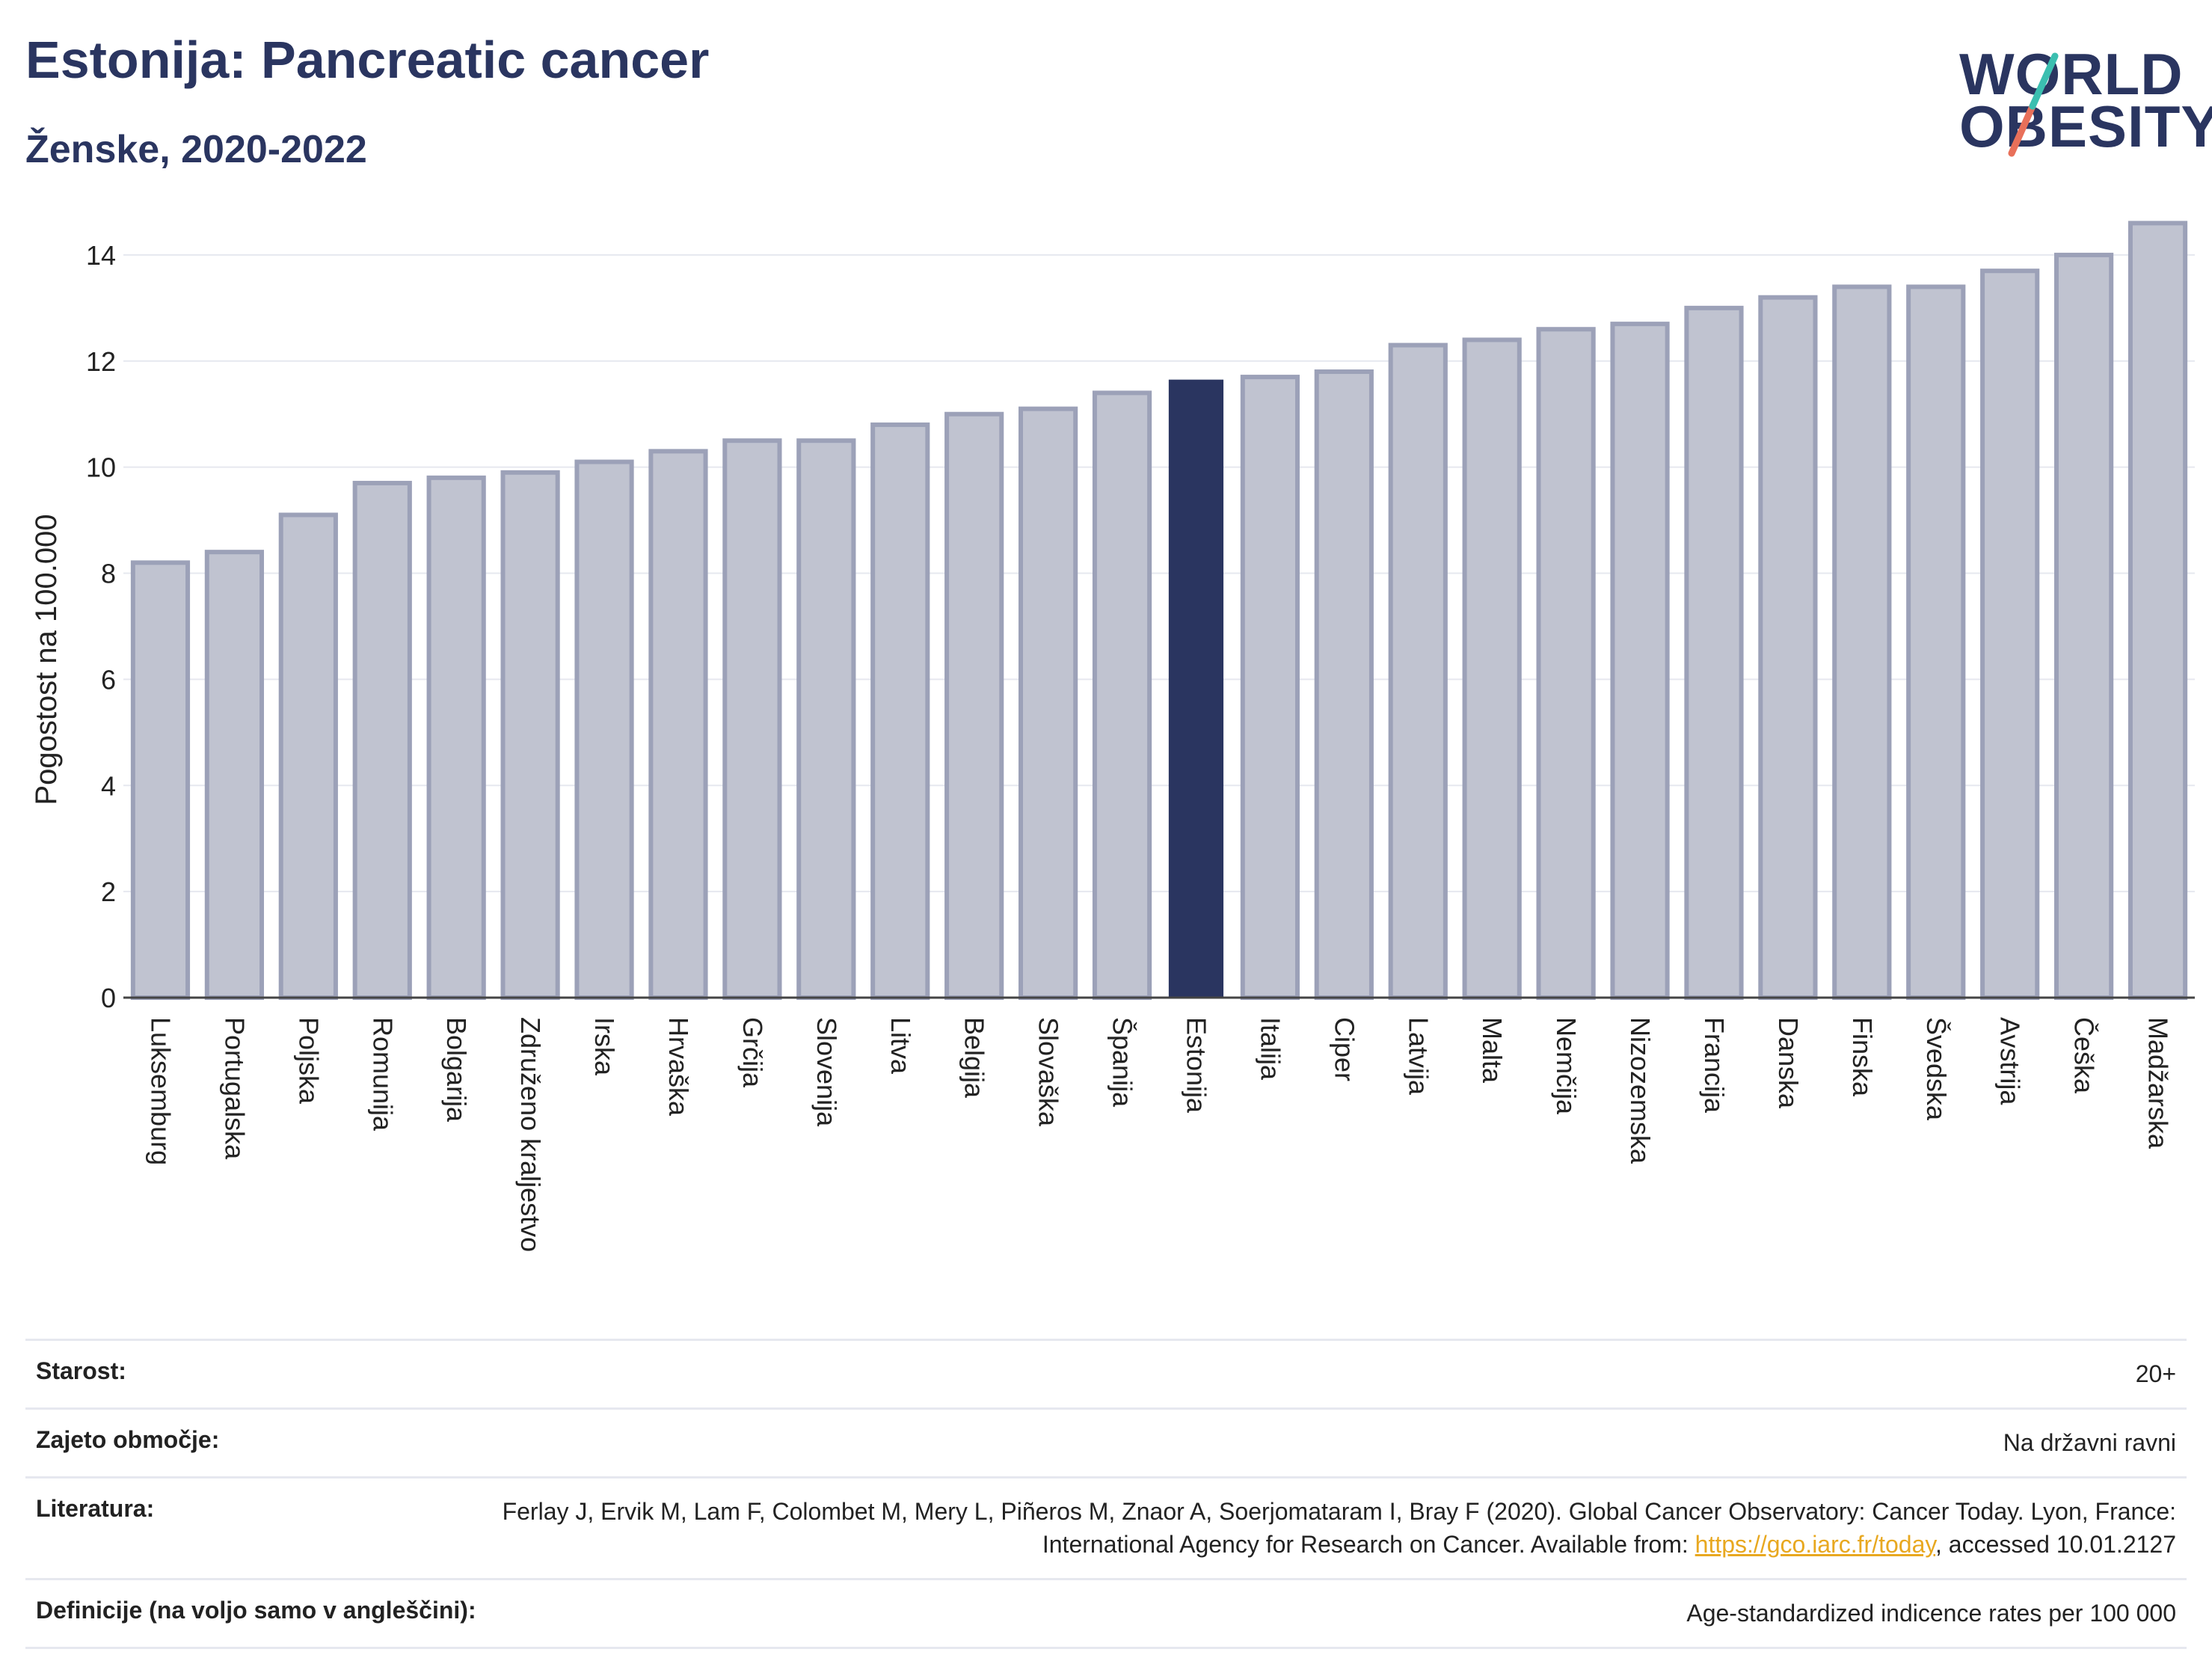 The height and width of the screenshot is (1655, 2212). Describe the element at coordinates (1344, 1049) in the screenshot. I see `x-tick-label: Ciper` at that location.